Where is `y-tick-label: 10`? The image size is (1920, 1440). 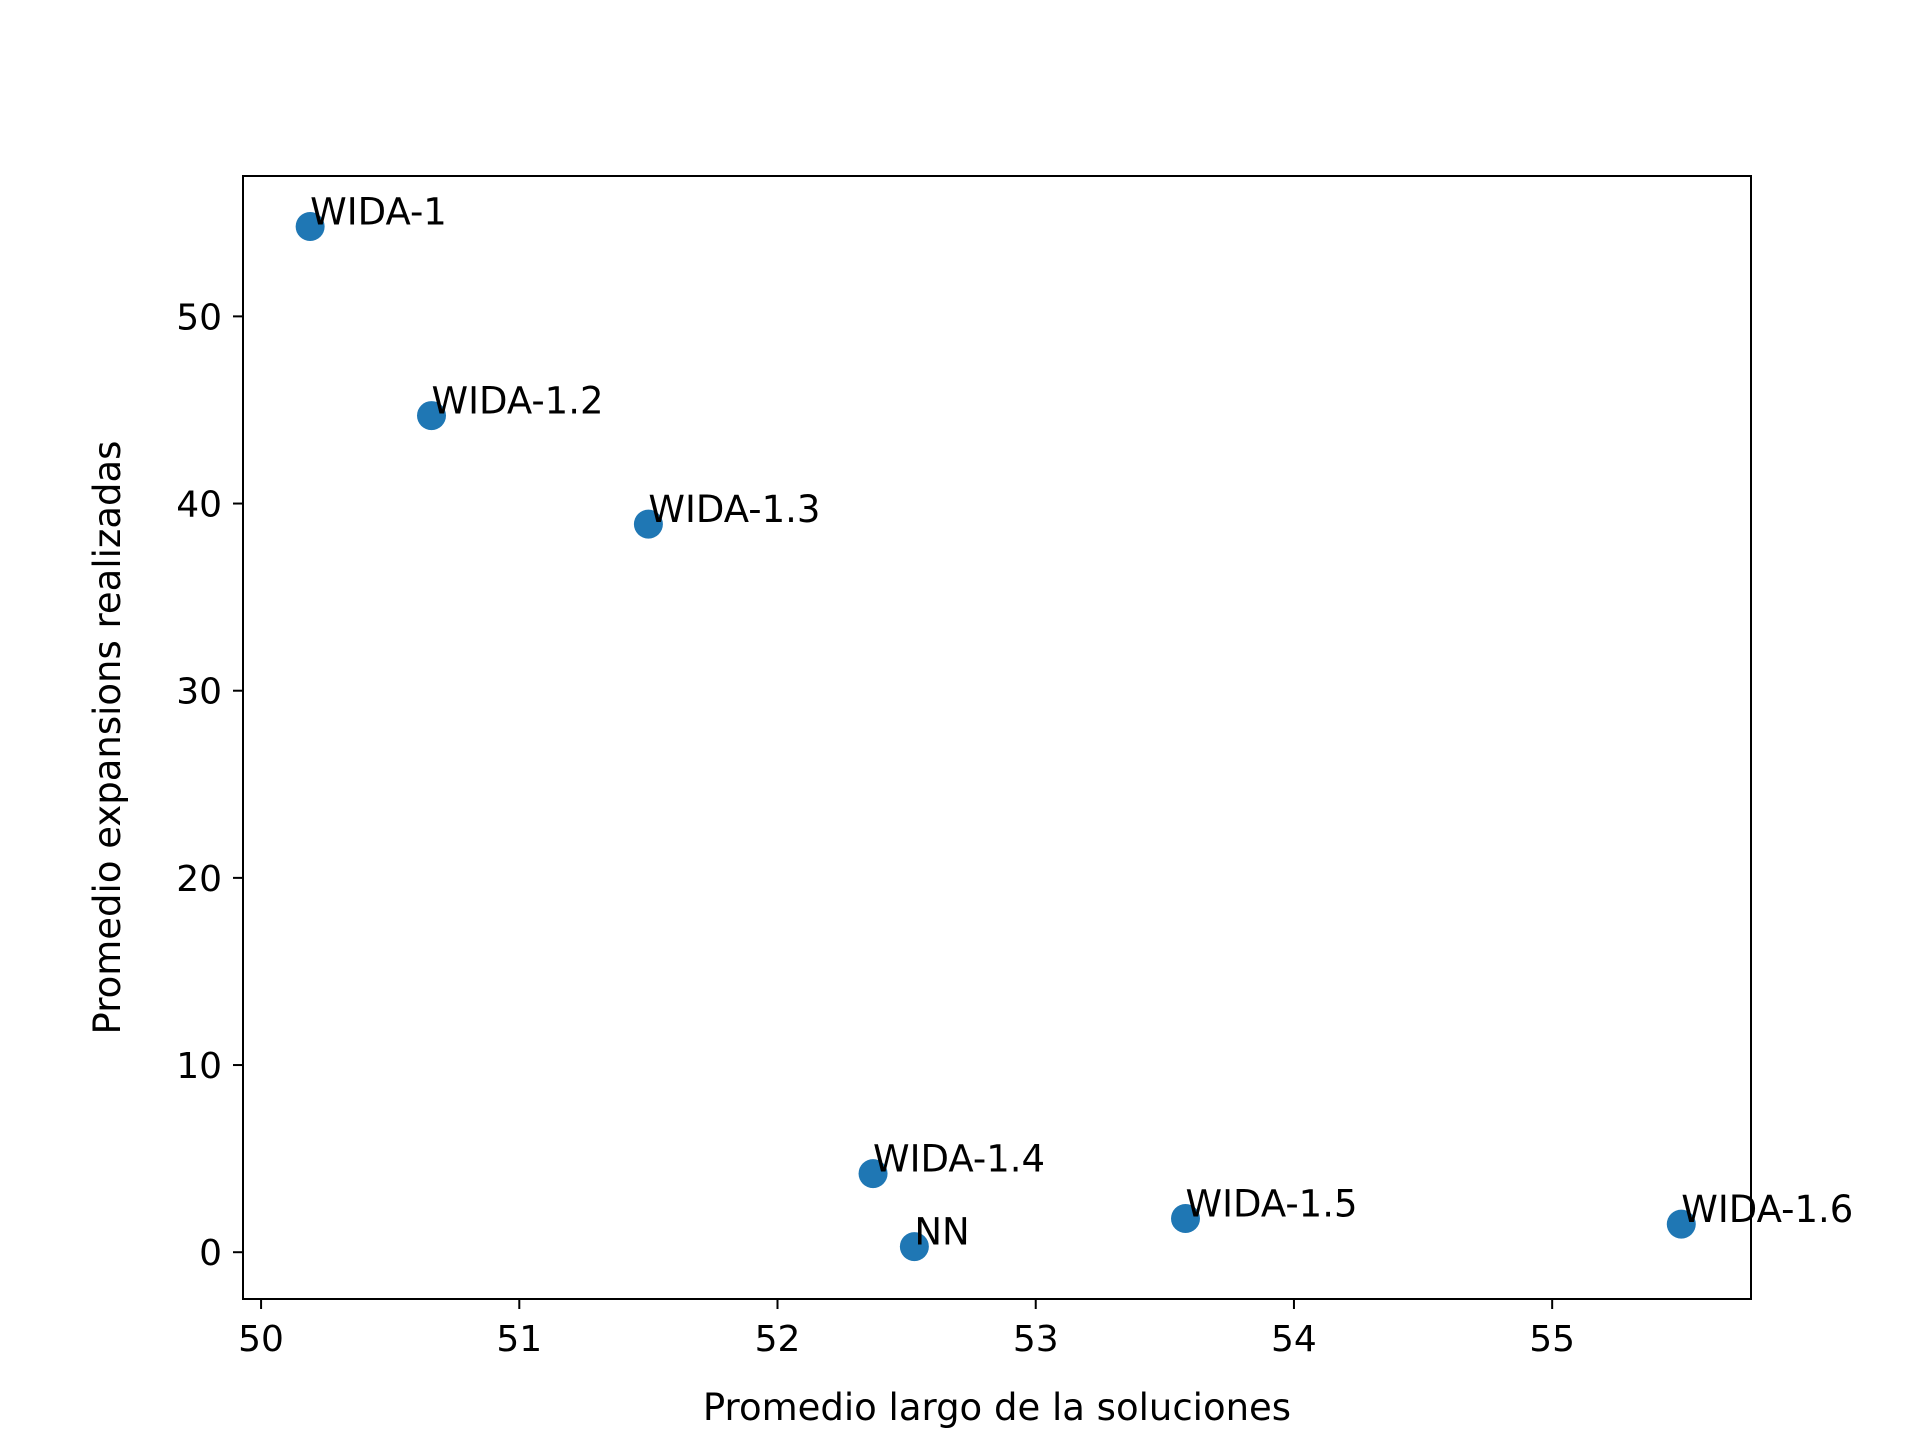 y-tick-label: 10 is located at coordinates (199, 1066).